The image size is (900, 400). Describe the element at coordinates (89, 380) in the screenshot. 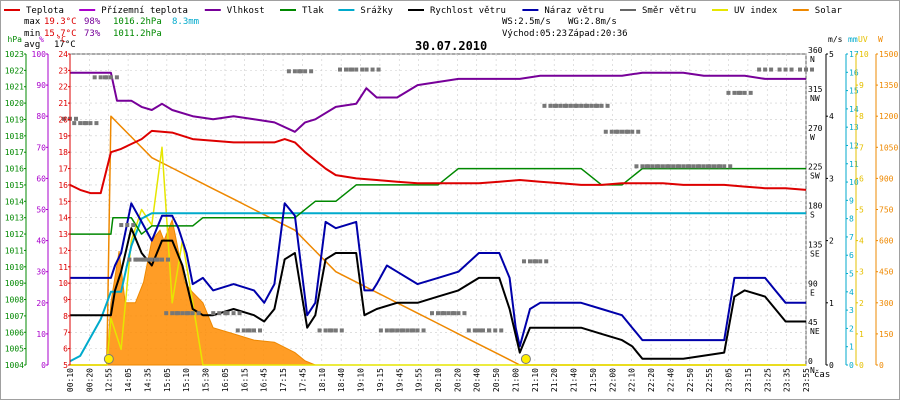

I see `x-tick-label: 00:20` at that location.